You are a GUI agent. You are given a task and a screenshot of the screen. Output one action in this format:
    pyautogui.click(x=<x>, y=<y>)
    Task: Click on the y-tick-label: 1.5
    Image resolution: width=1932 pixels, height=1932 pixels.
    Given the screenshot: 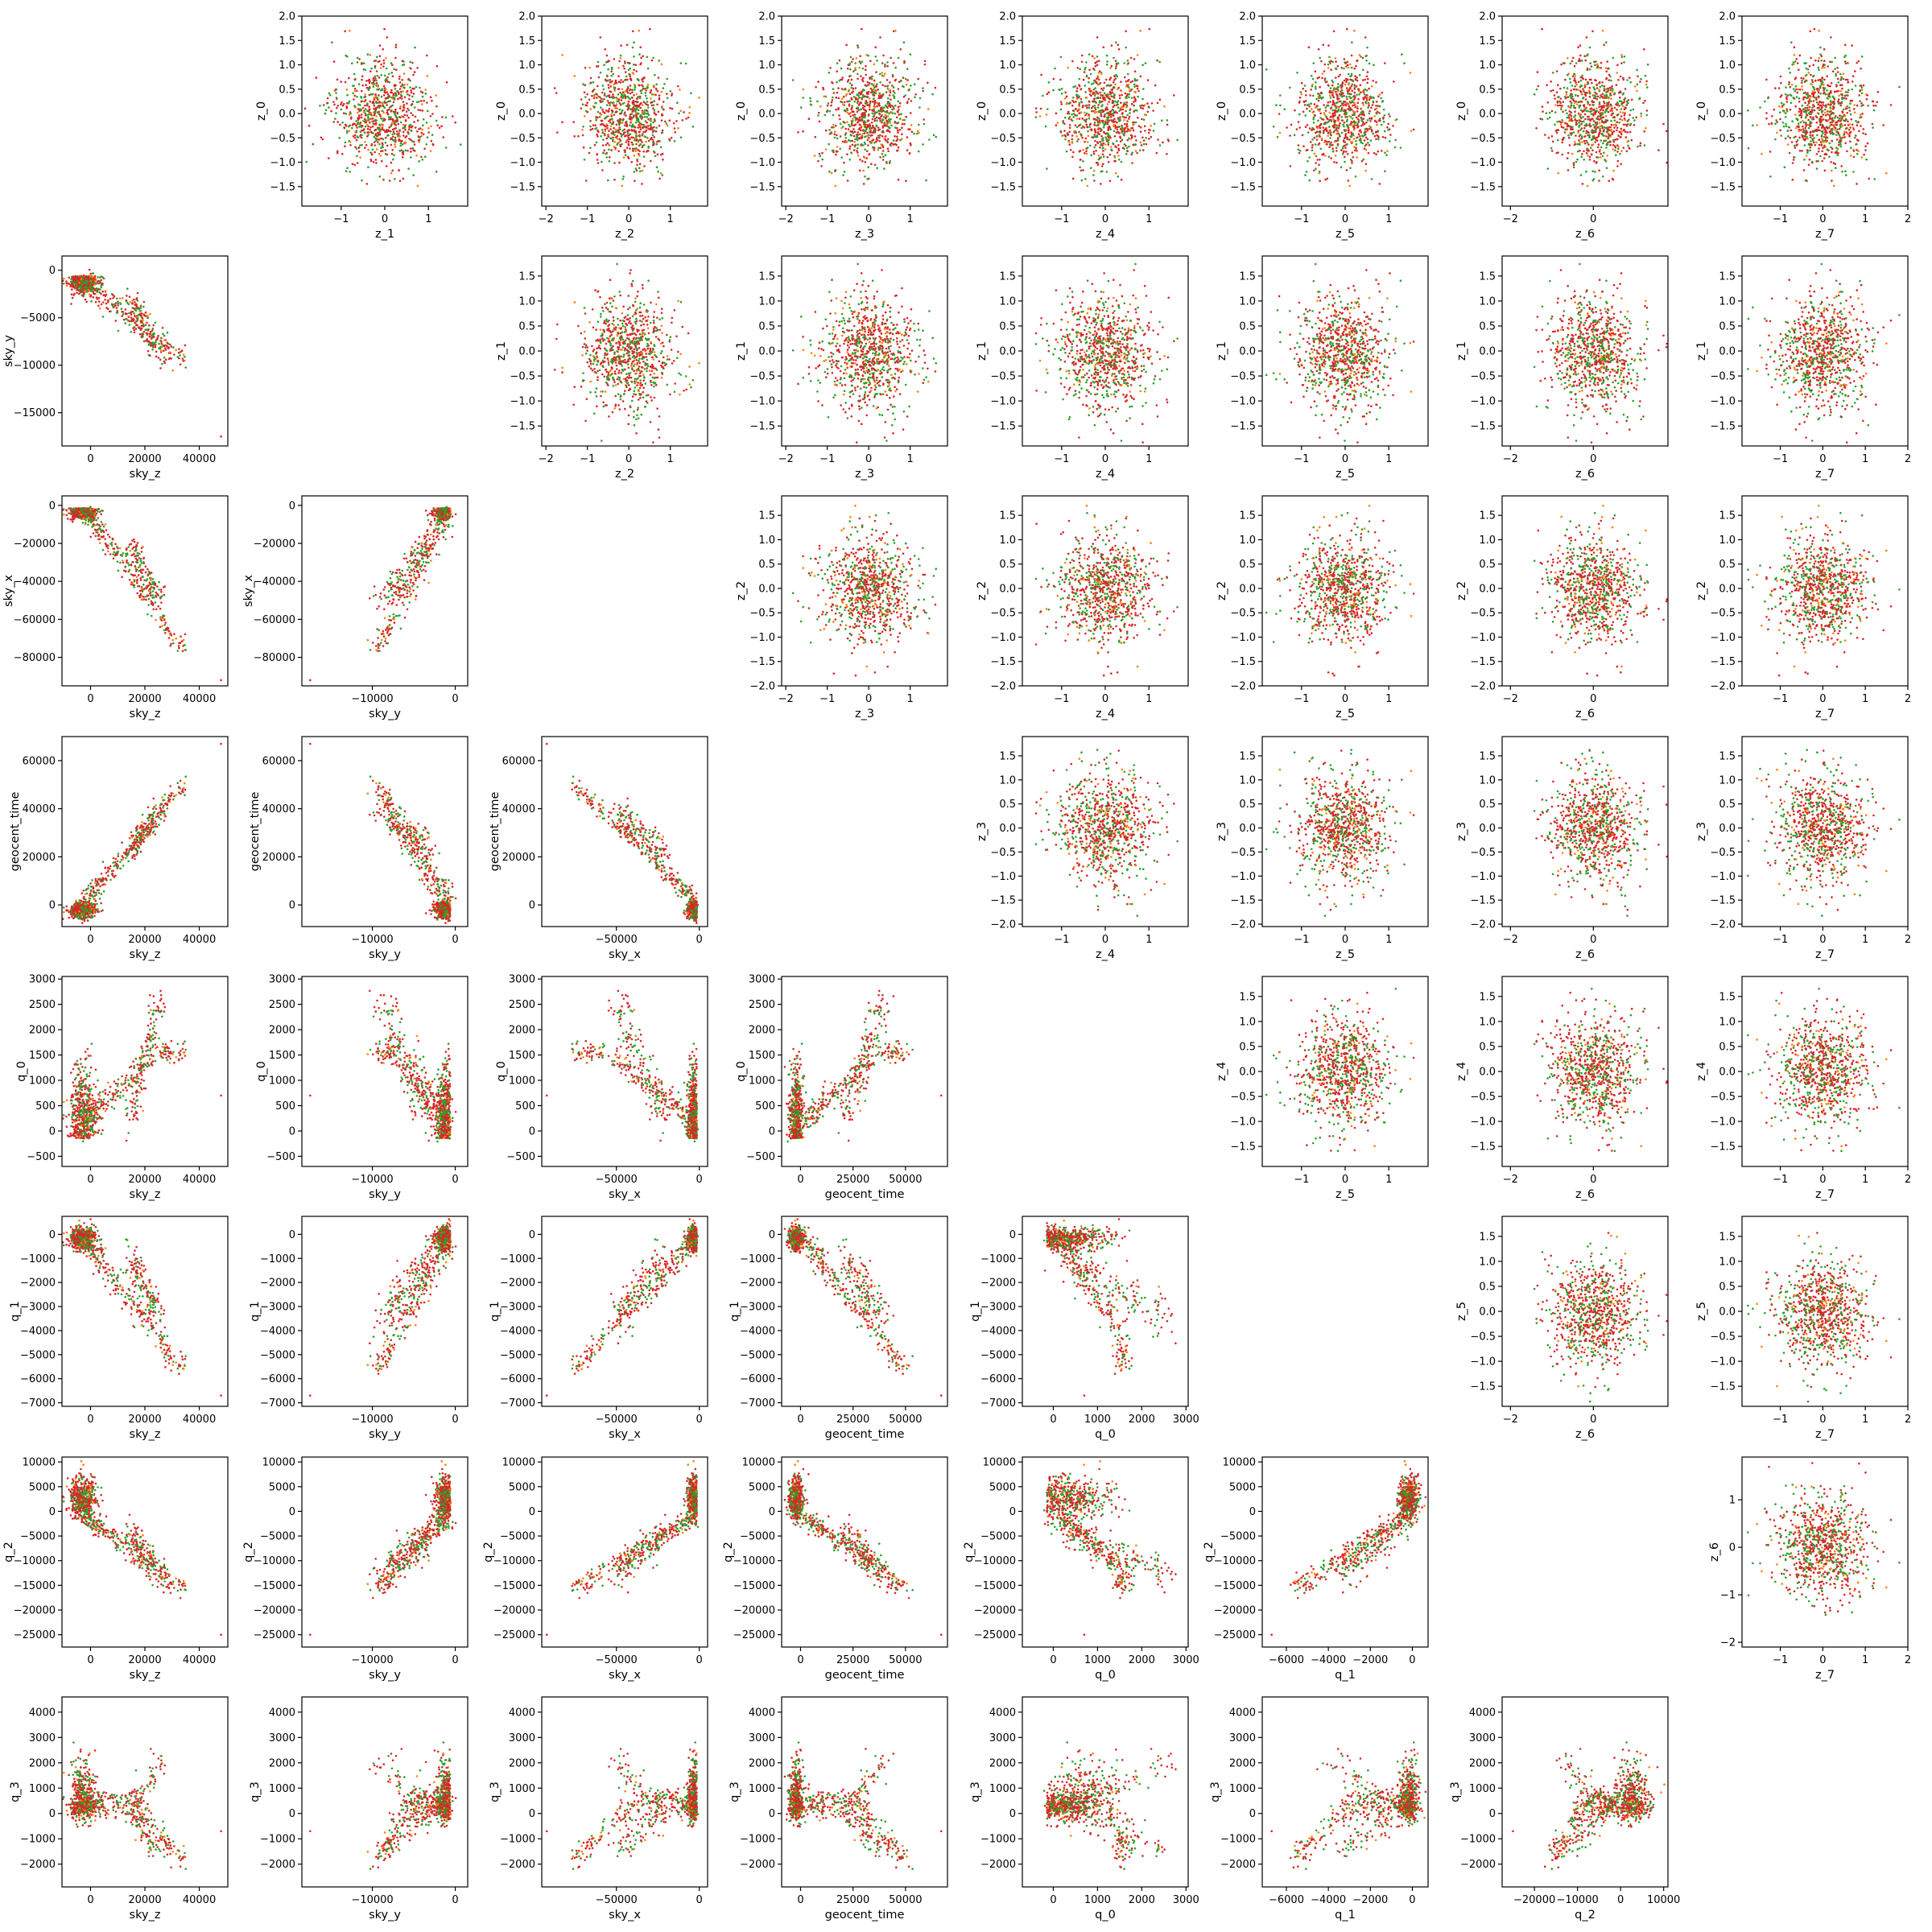 What is the action you would take?
    pyautogui.click(x=526, y=41)
    